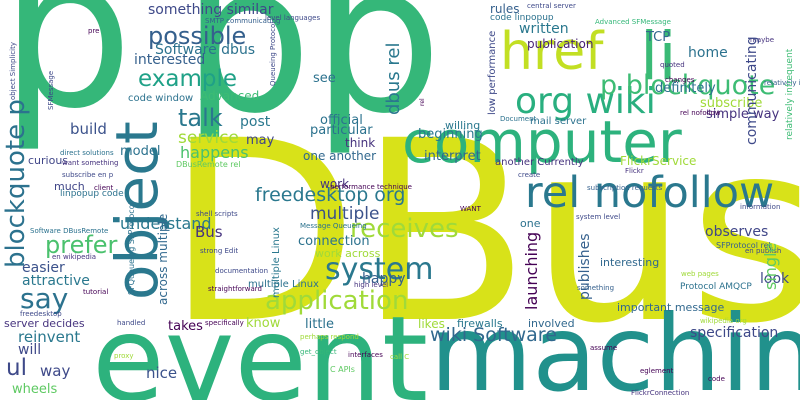  I want to click on word-specifically: specifically, so click(224, 323).